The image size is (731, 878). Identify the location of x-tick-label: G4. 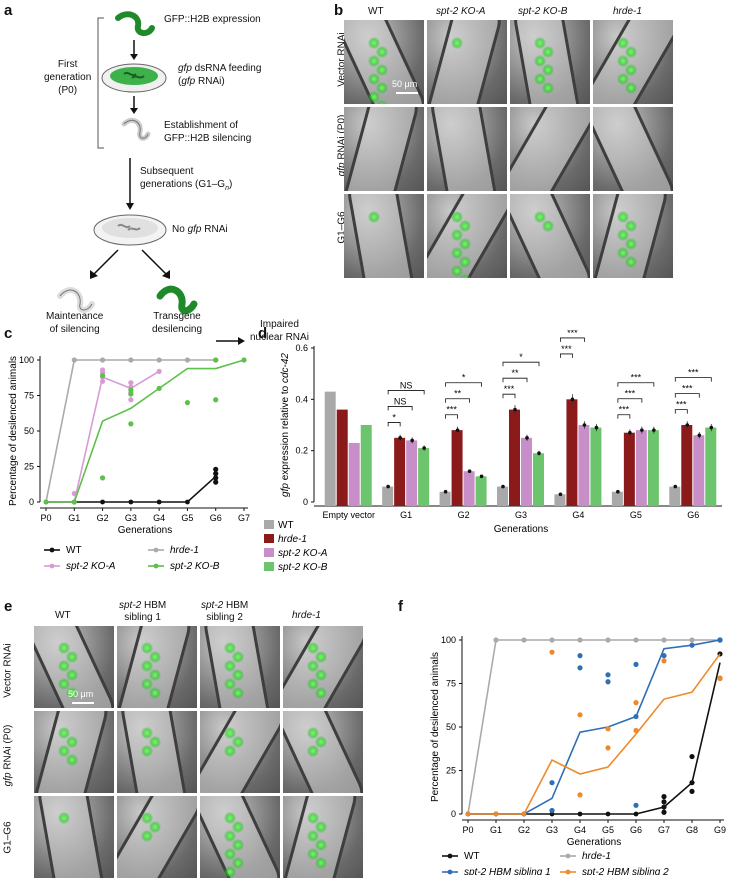
(578, 515).